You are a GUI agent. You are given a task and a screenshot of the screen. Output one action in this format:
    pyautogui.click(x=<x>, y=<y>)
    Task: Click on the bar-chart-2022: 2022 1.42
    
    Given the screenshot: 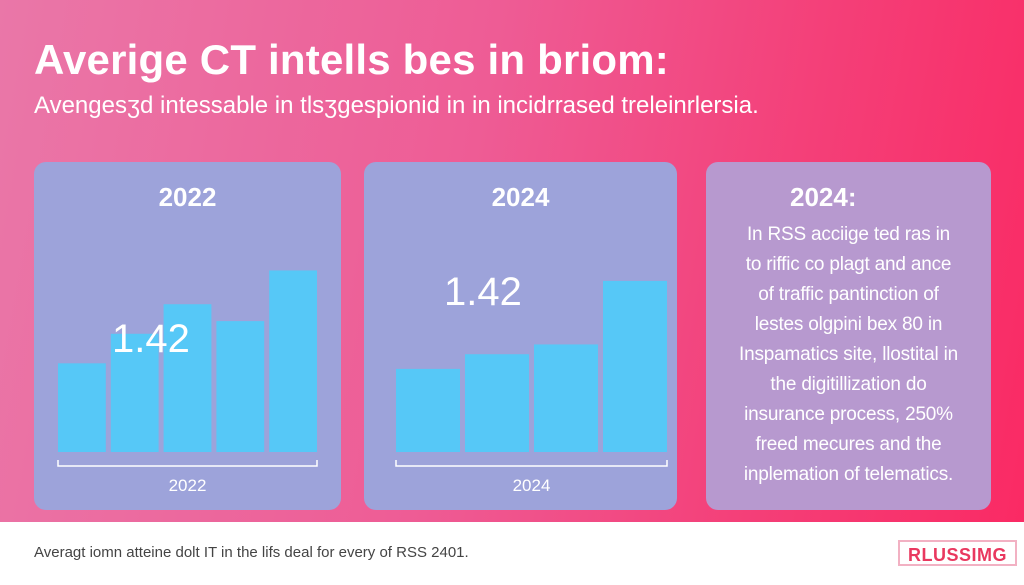 What is the action you would take?
    pyautogui.click(x=187, y=382)
    